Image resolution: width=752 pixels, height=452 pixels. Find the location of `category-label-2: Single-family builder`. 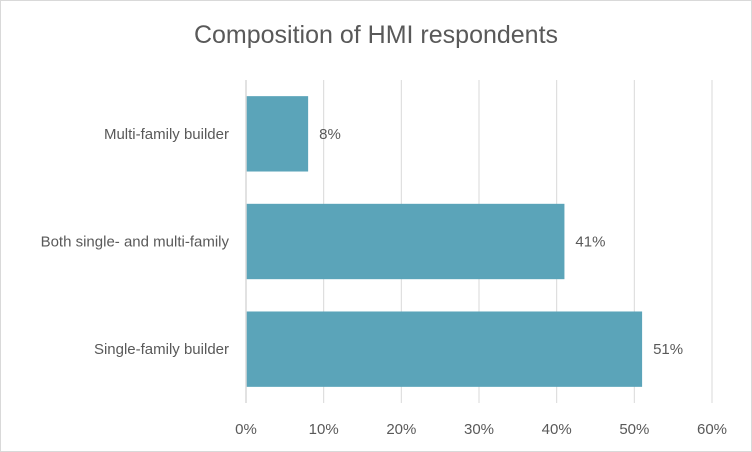

category-label-2: Single-family builder is located at coordinates (161, 349).